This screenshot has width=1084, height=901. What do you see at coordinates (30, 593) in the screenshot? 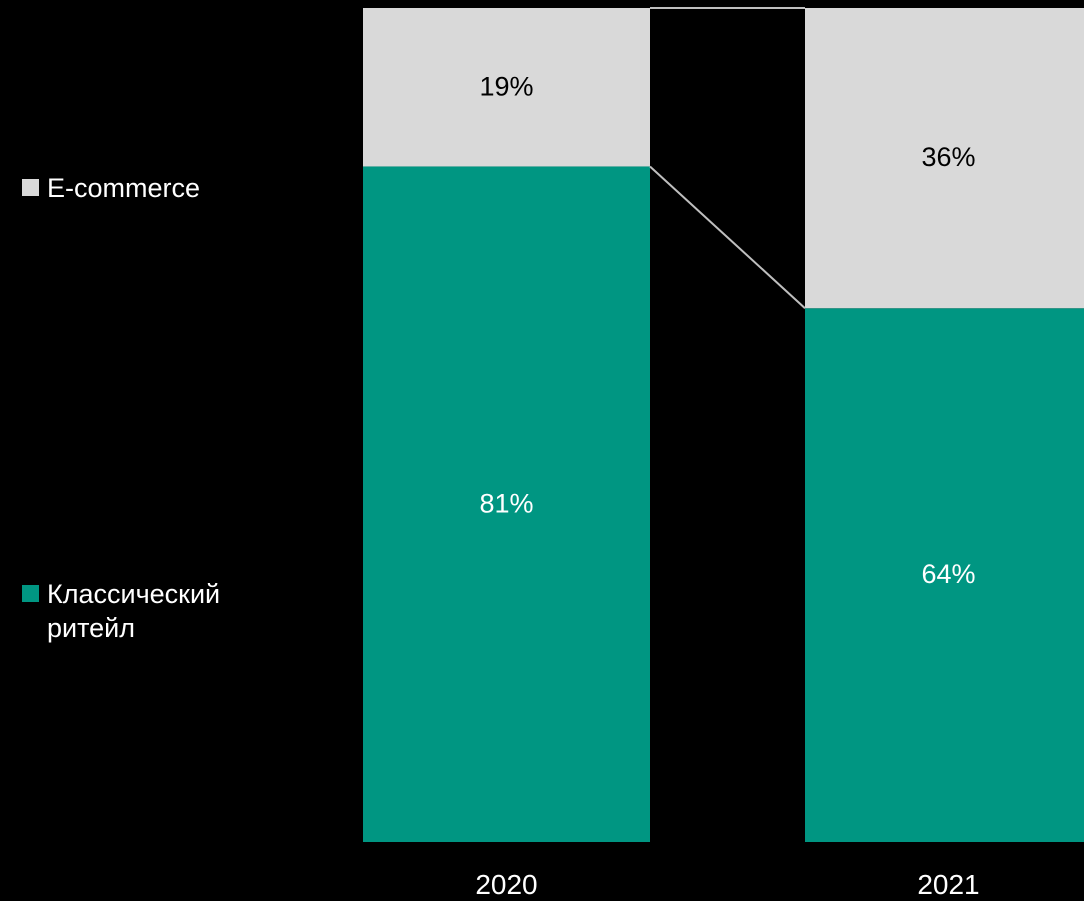
I see `legend-swatch-classic-retail` at bounding box center [30, 593].